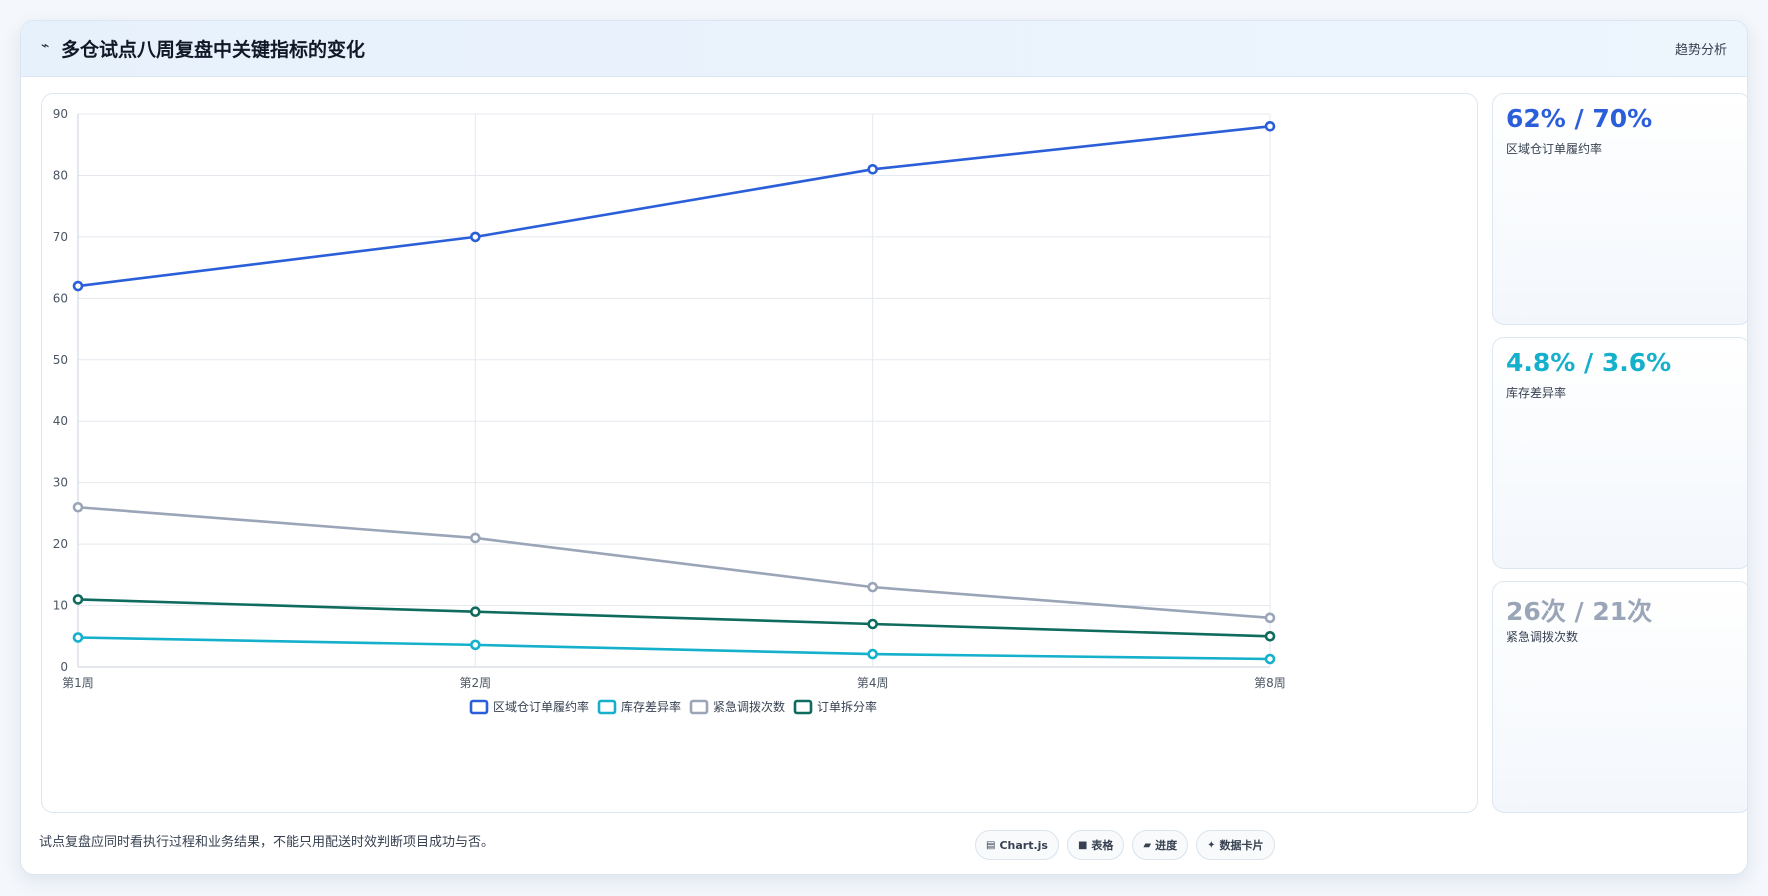  I want to click on y-tick-label: 60, so click(60, 298).